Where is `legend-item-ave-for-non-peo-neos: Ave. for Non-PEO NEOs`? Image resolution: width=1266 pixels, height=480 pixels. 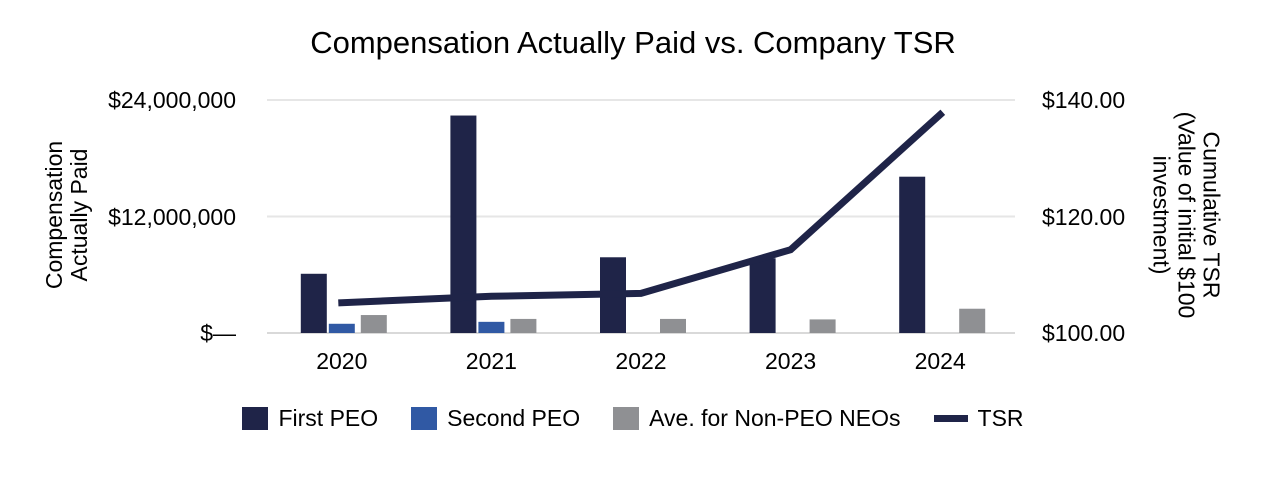 legend-item-ave-for-non-peo-neos: Ave. for Non-PEO NEOs is located at coordinates (757, 418).